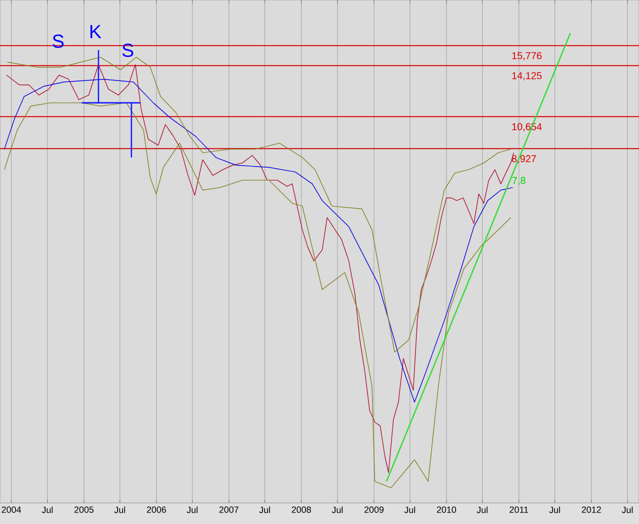 The height and width of the screenshot is (524, 639). Describe the element at coordinates (527, 56) in the screenshot. I see `y-tick-label: 15,776` at that location.